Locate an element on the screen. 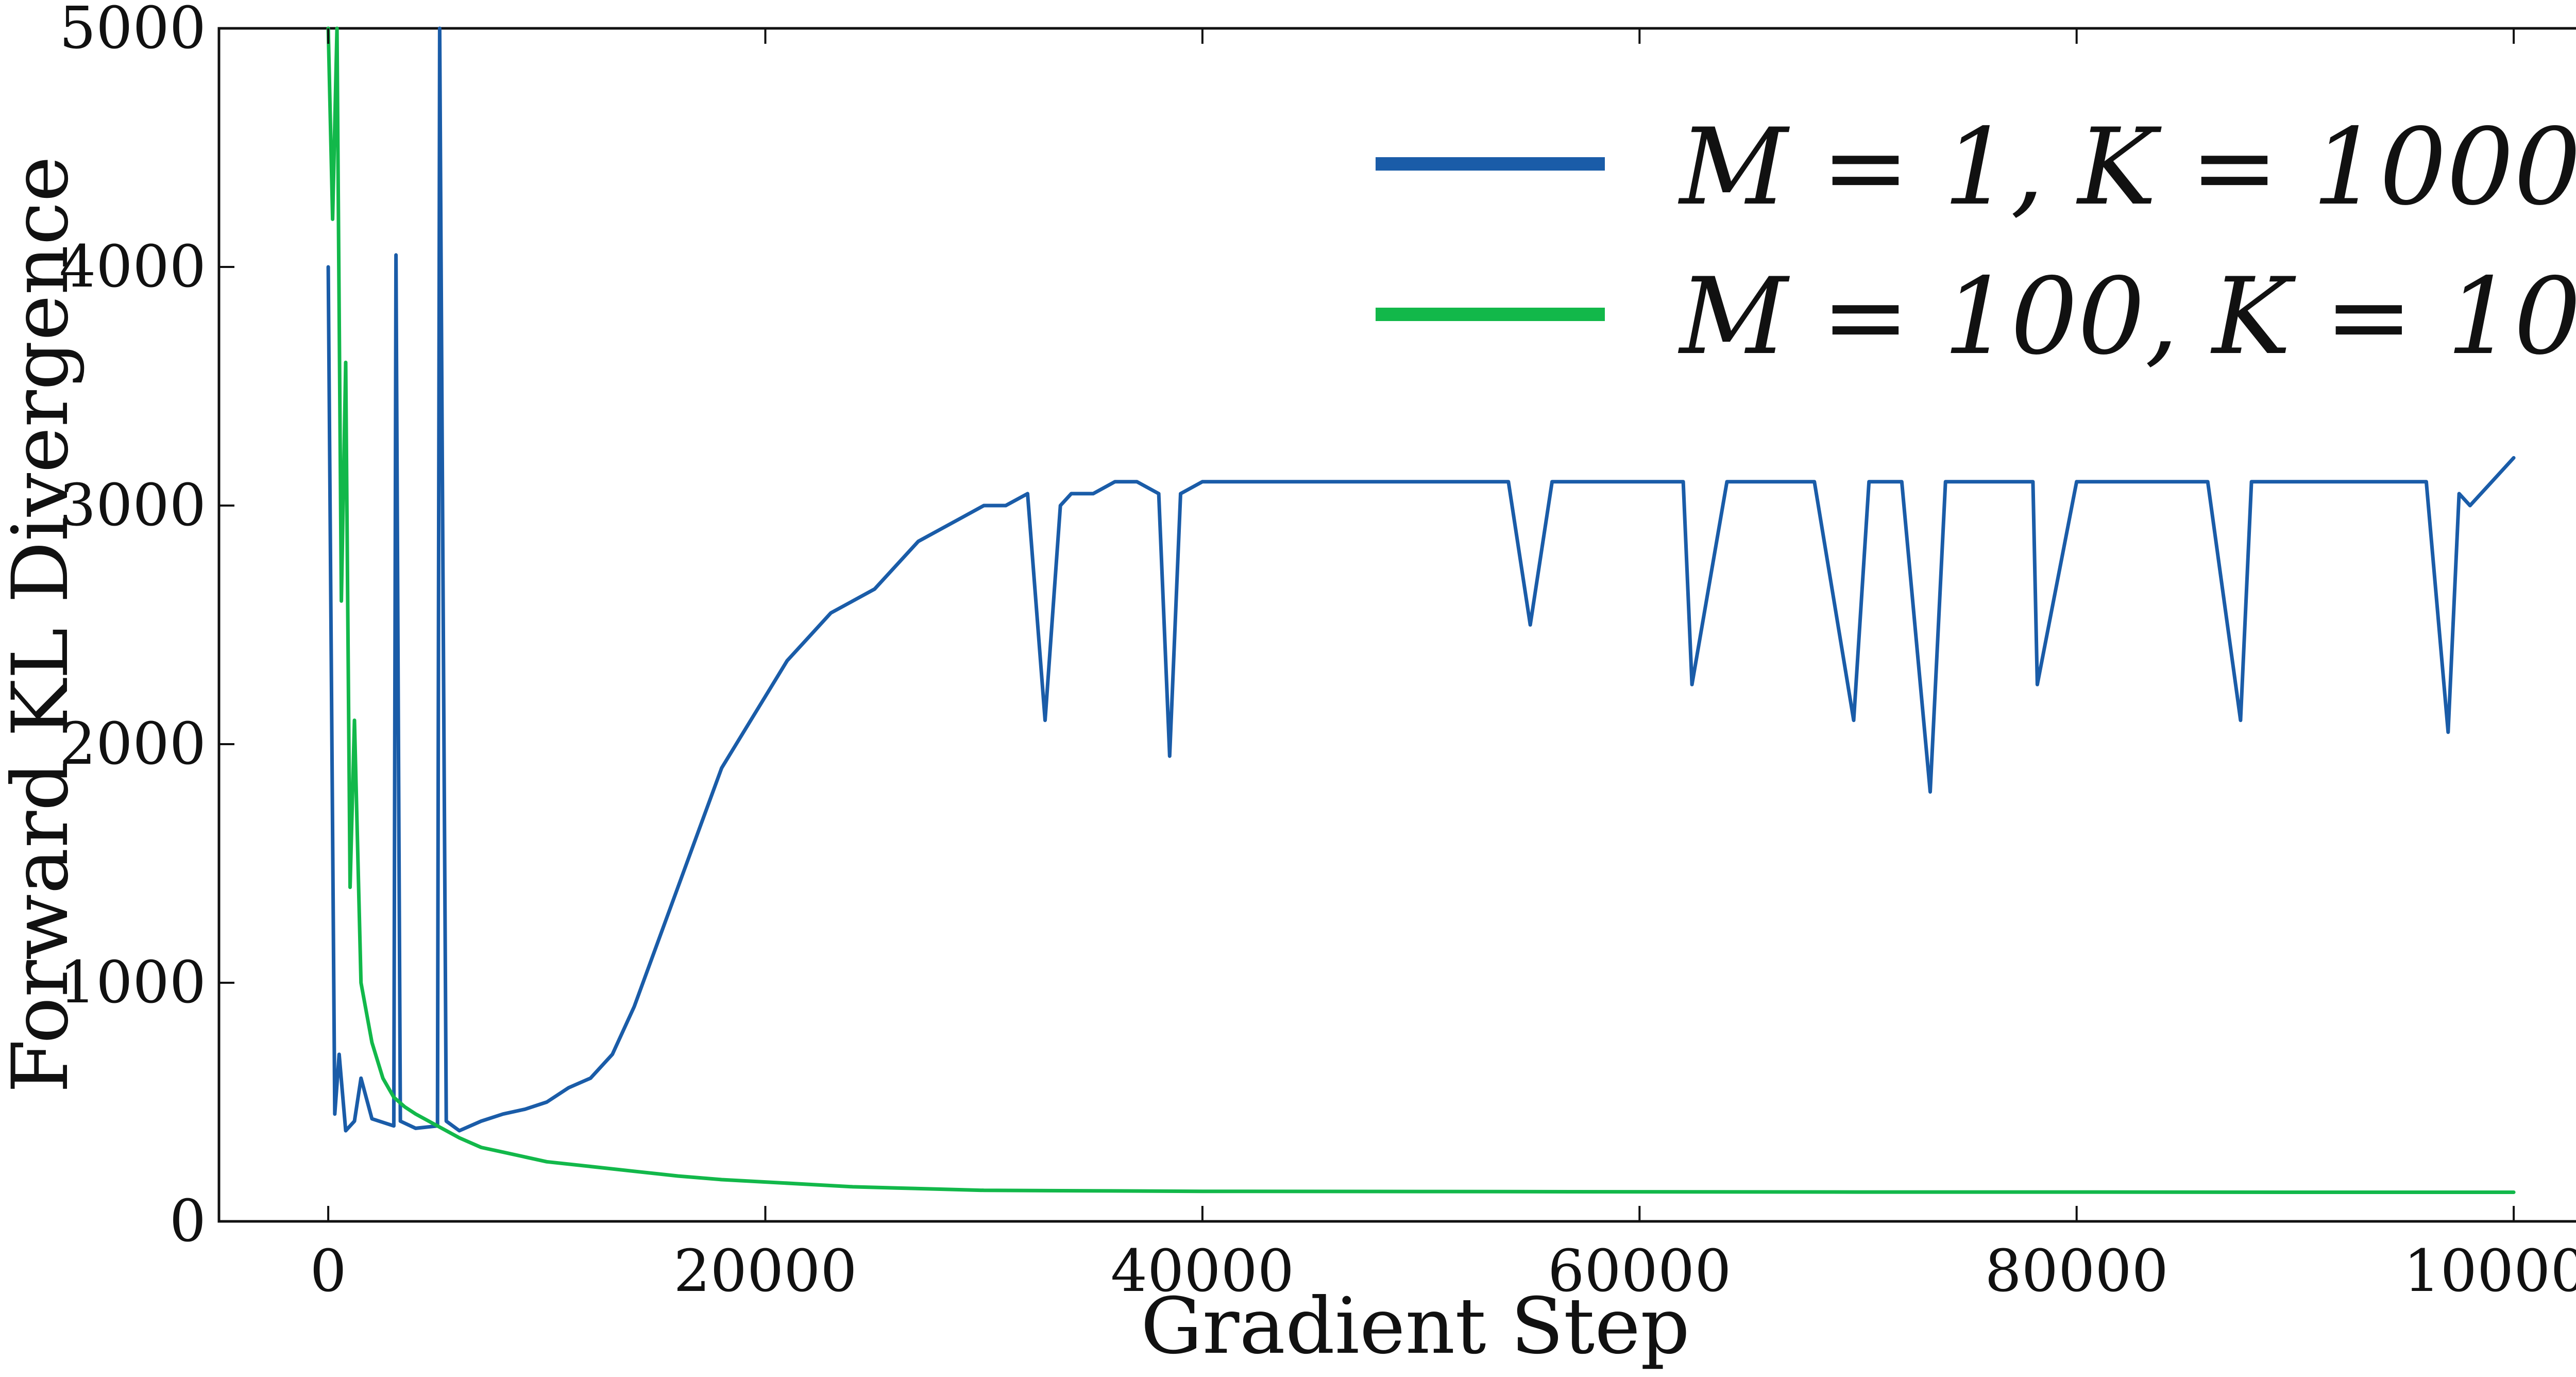 The width and height of the screenshot is (2576, 1377). y-tick-label-3: 3000 is located at coordinates (132, 505).